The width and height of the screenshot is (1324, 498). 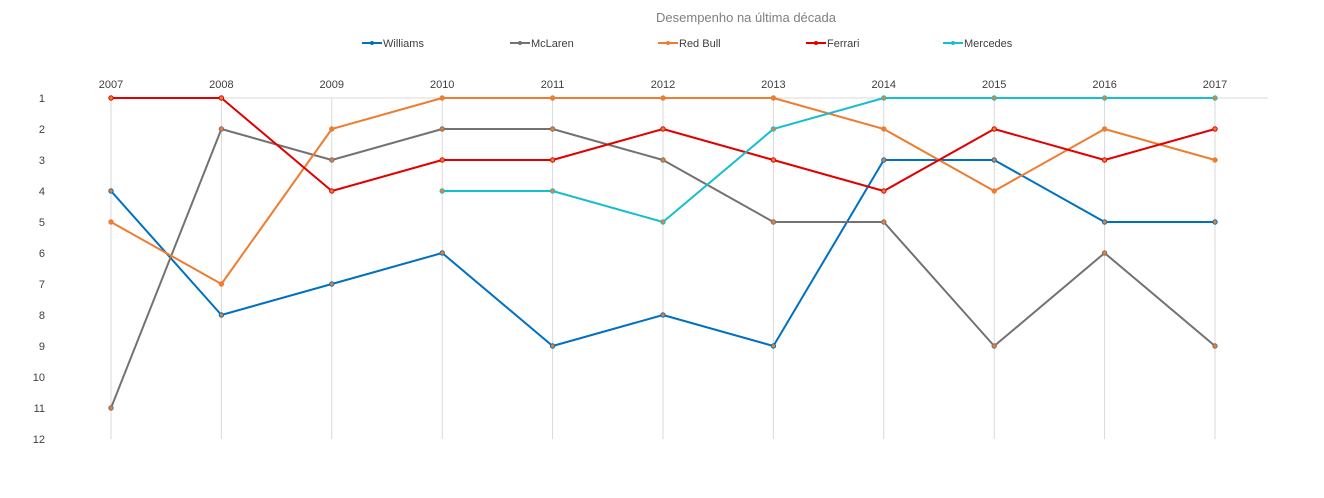 What do you see at coordinates (39, 378) in the screenshot?
I see `y-tick-label: 10` at bounding box center [39, 378].